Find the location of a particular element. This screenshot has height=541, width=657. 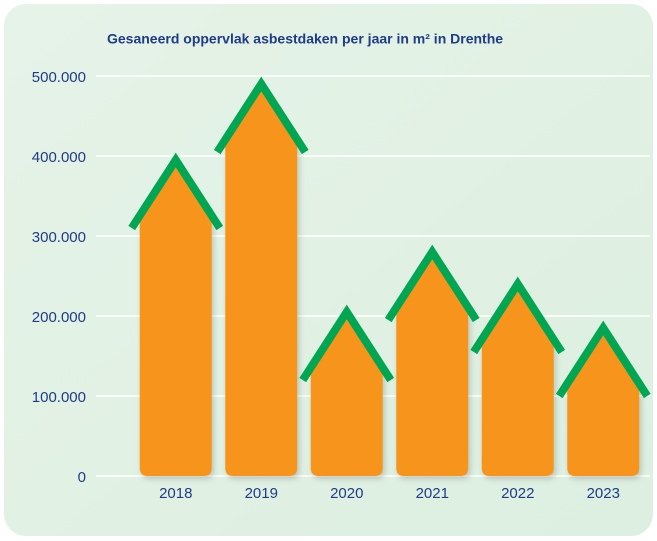

y-tick-label: 200.000 is located at coordinates (59, 317).